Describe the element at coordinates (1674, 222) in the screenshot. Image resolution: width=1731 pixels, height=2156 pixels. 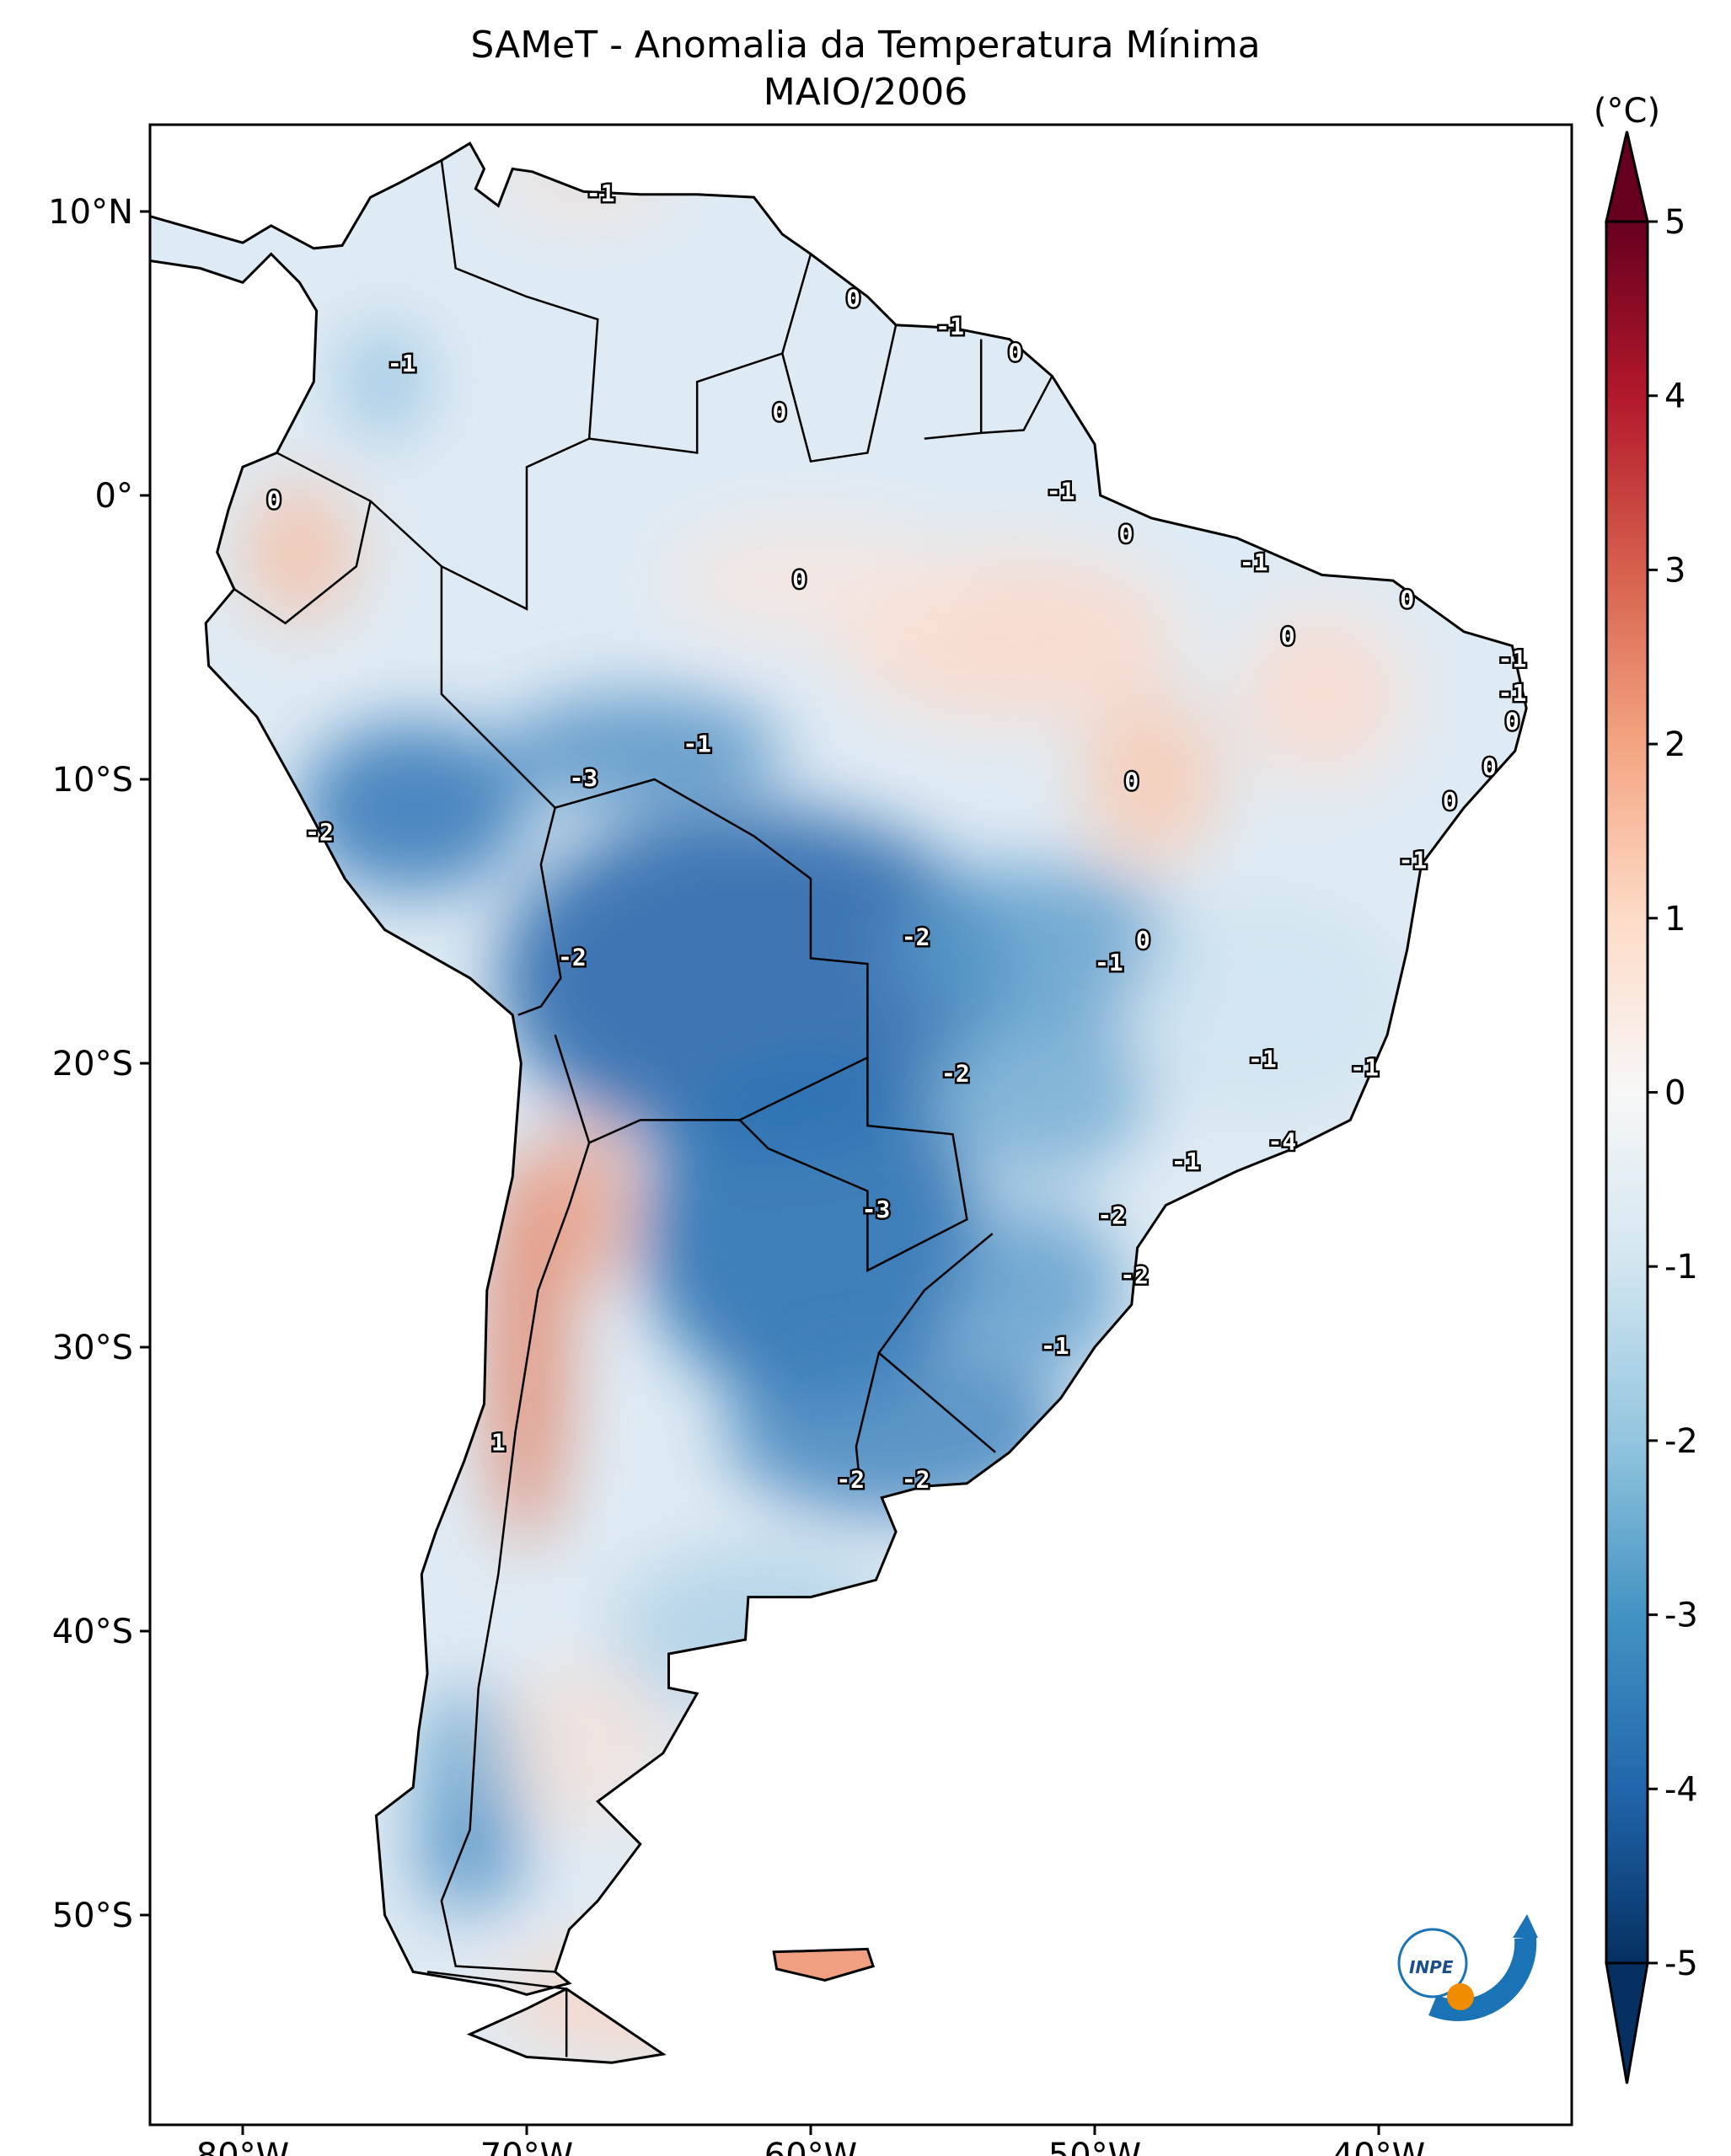
I see `colorbar-tick-label: 5` at that location.